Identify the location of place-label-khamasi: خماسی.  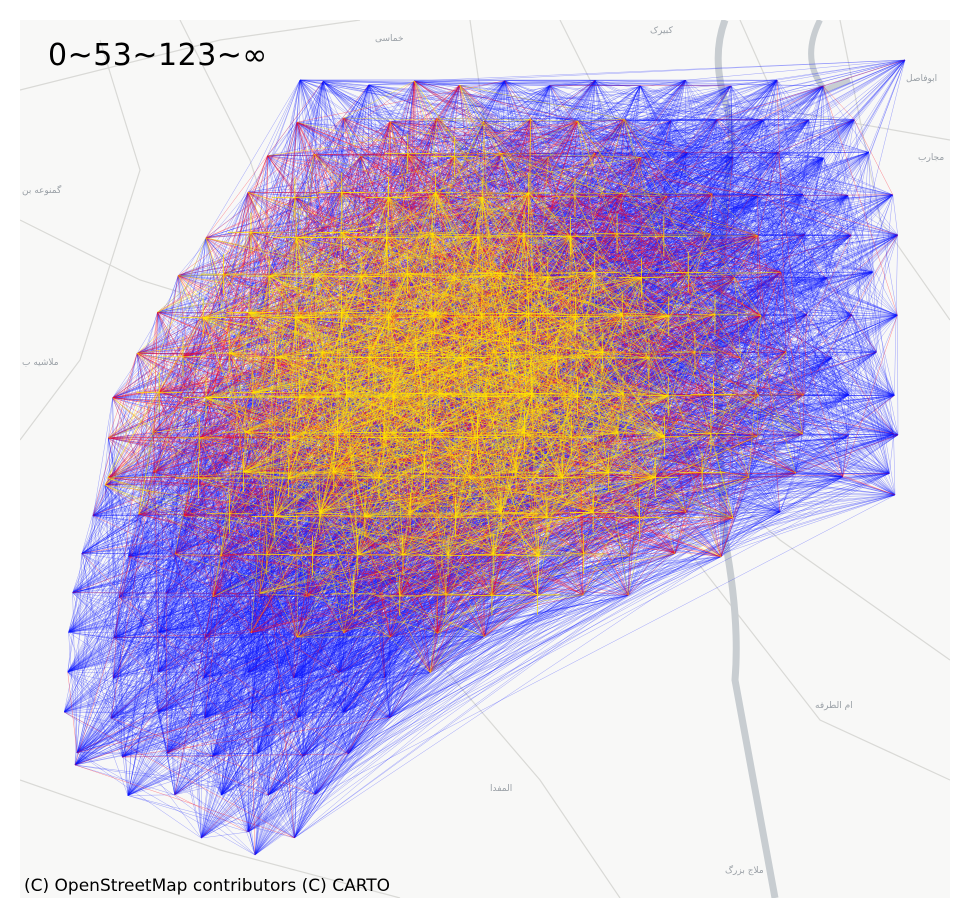
(389, 39).